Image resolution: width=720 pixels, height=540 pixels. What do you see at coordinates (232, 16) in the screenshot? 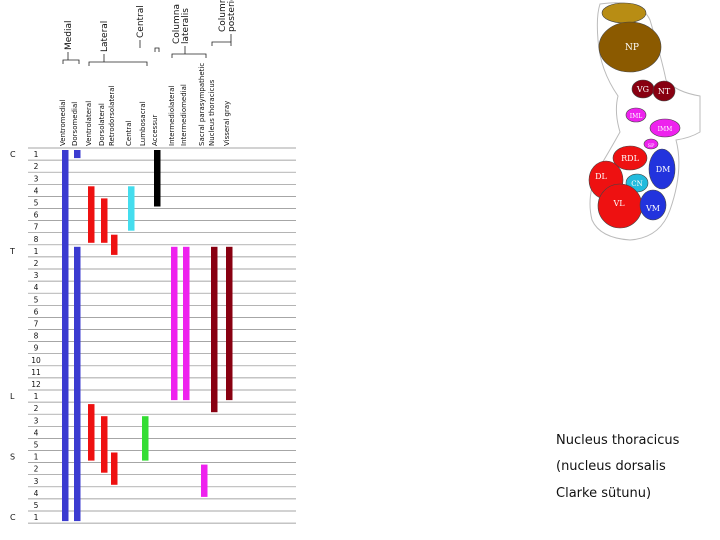
I see `group-label-columna-posterior-part2: posterior` at bounding box center [232, 16].